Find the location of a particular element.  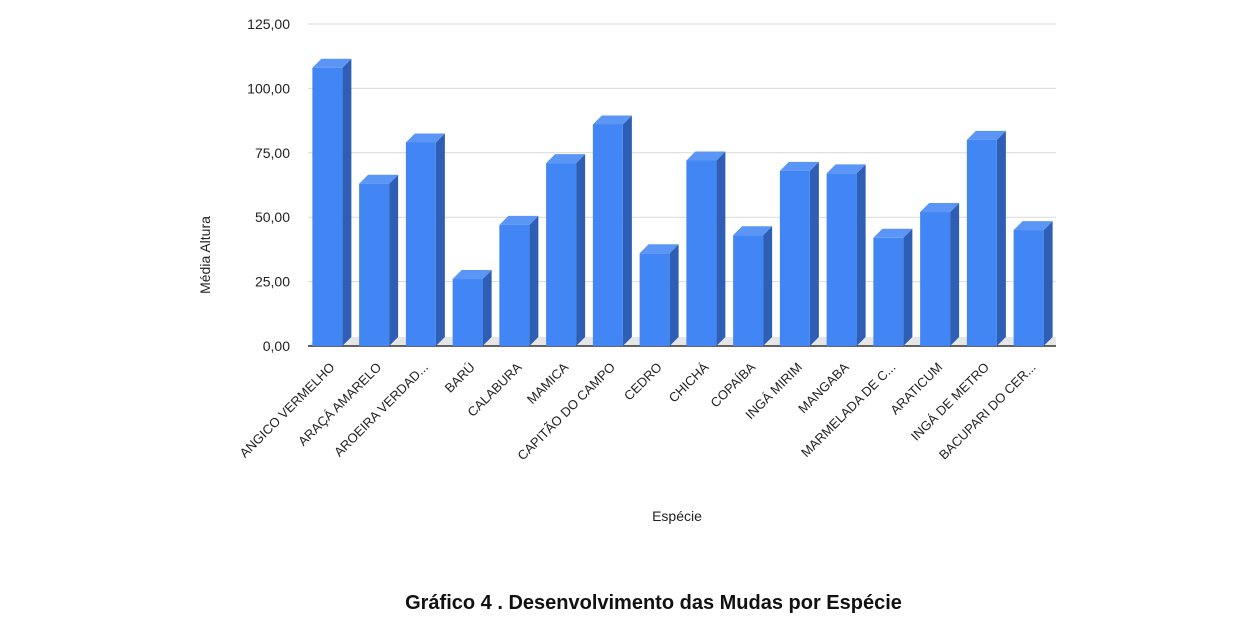

y-tick-label: 0,00 is located at coordinates (276, 346).